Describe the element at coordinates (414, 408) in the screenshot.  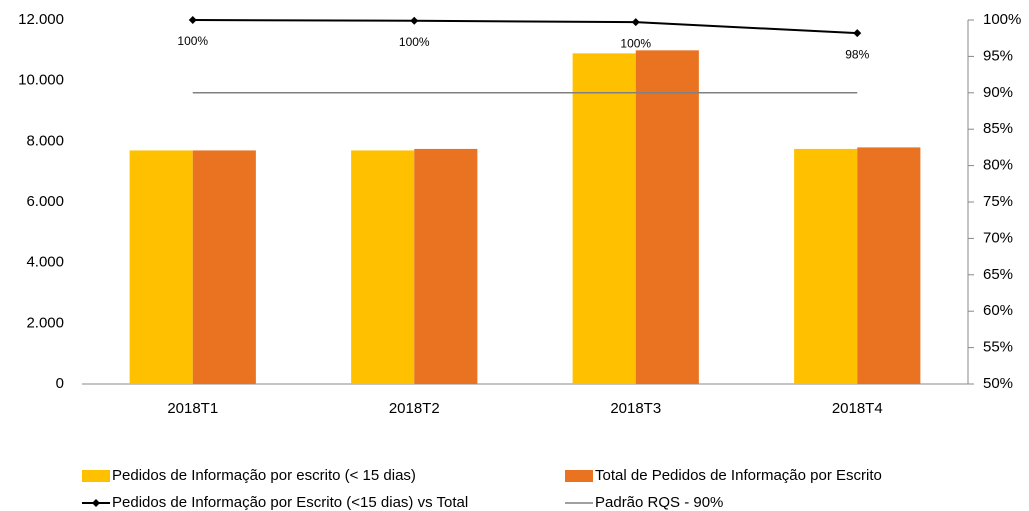
I see `x-tick-label: 2018T2` at that location.